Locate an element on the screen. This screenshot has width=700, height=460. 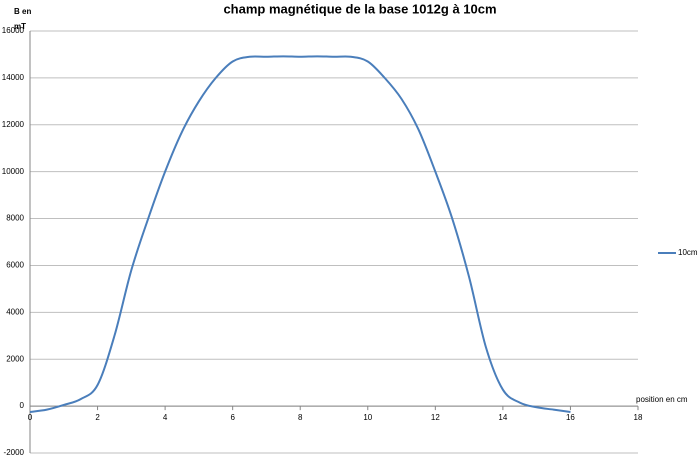
y-axis-label: B en mT is located at coordinates (23, 19).